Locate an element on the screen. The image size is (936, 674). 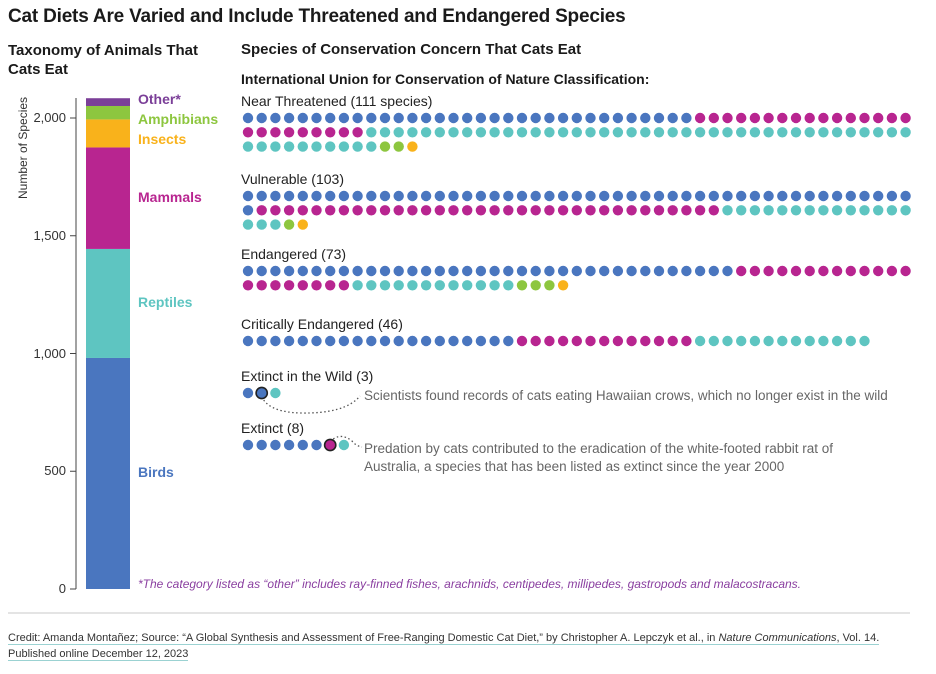
dot-extinct-in-the-wild-birds is located at coordinates (248, 393).